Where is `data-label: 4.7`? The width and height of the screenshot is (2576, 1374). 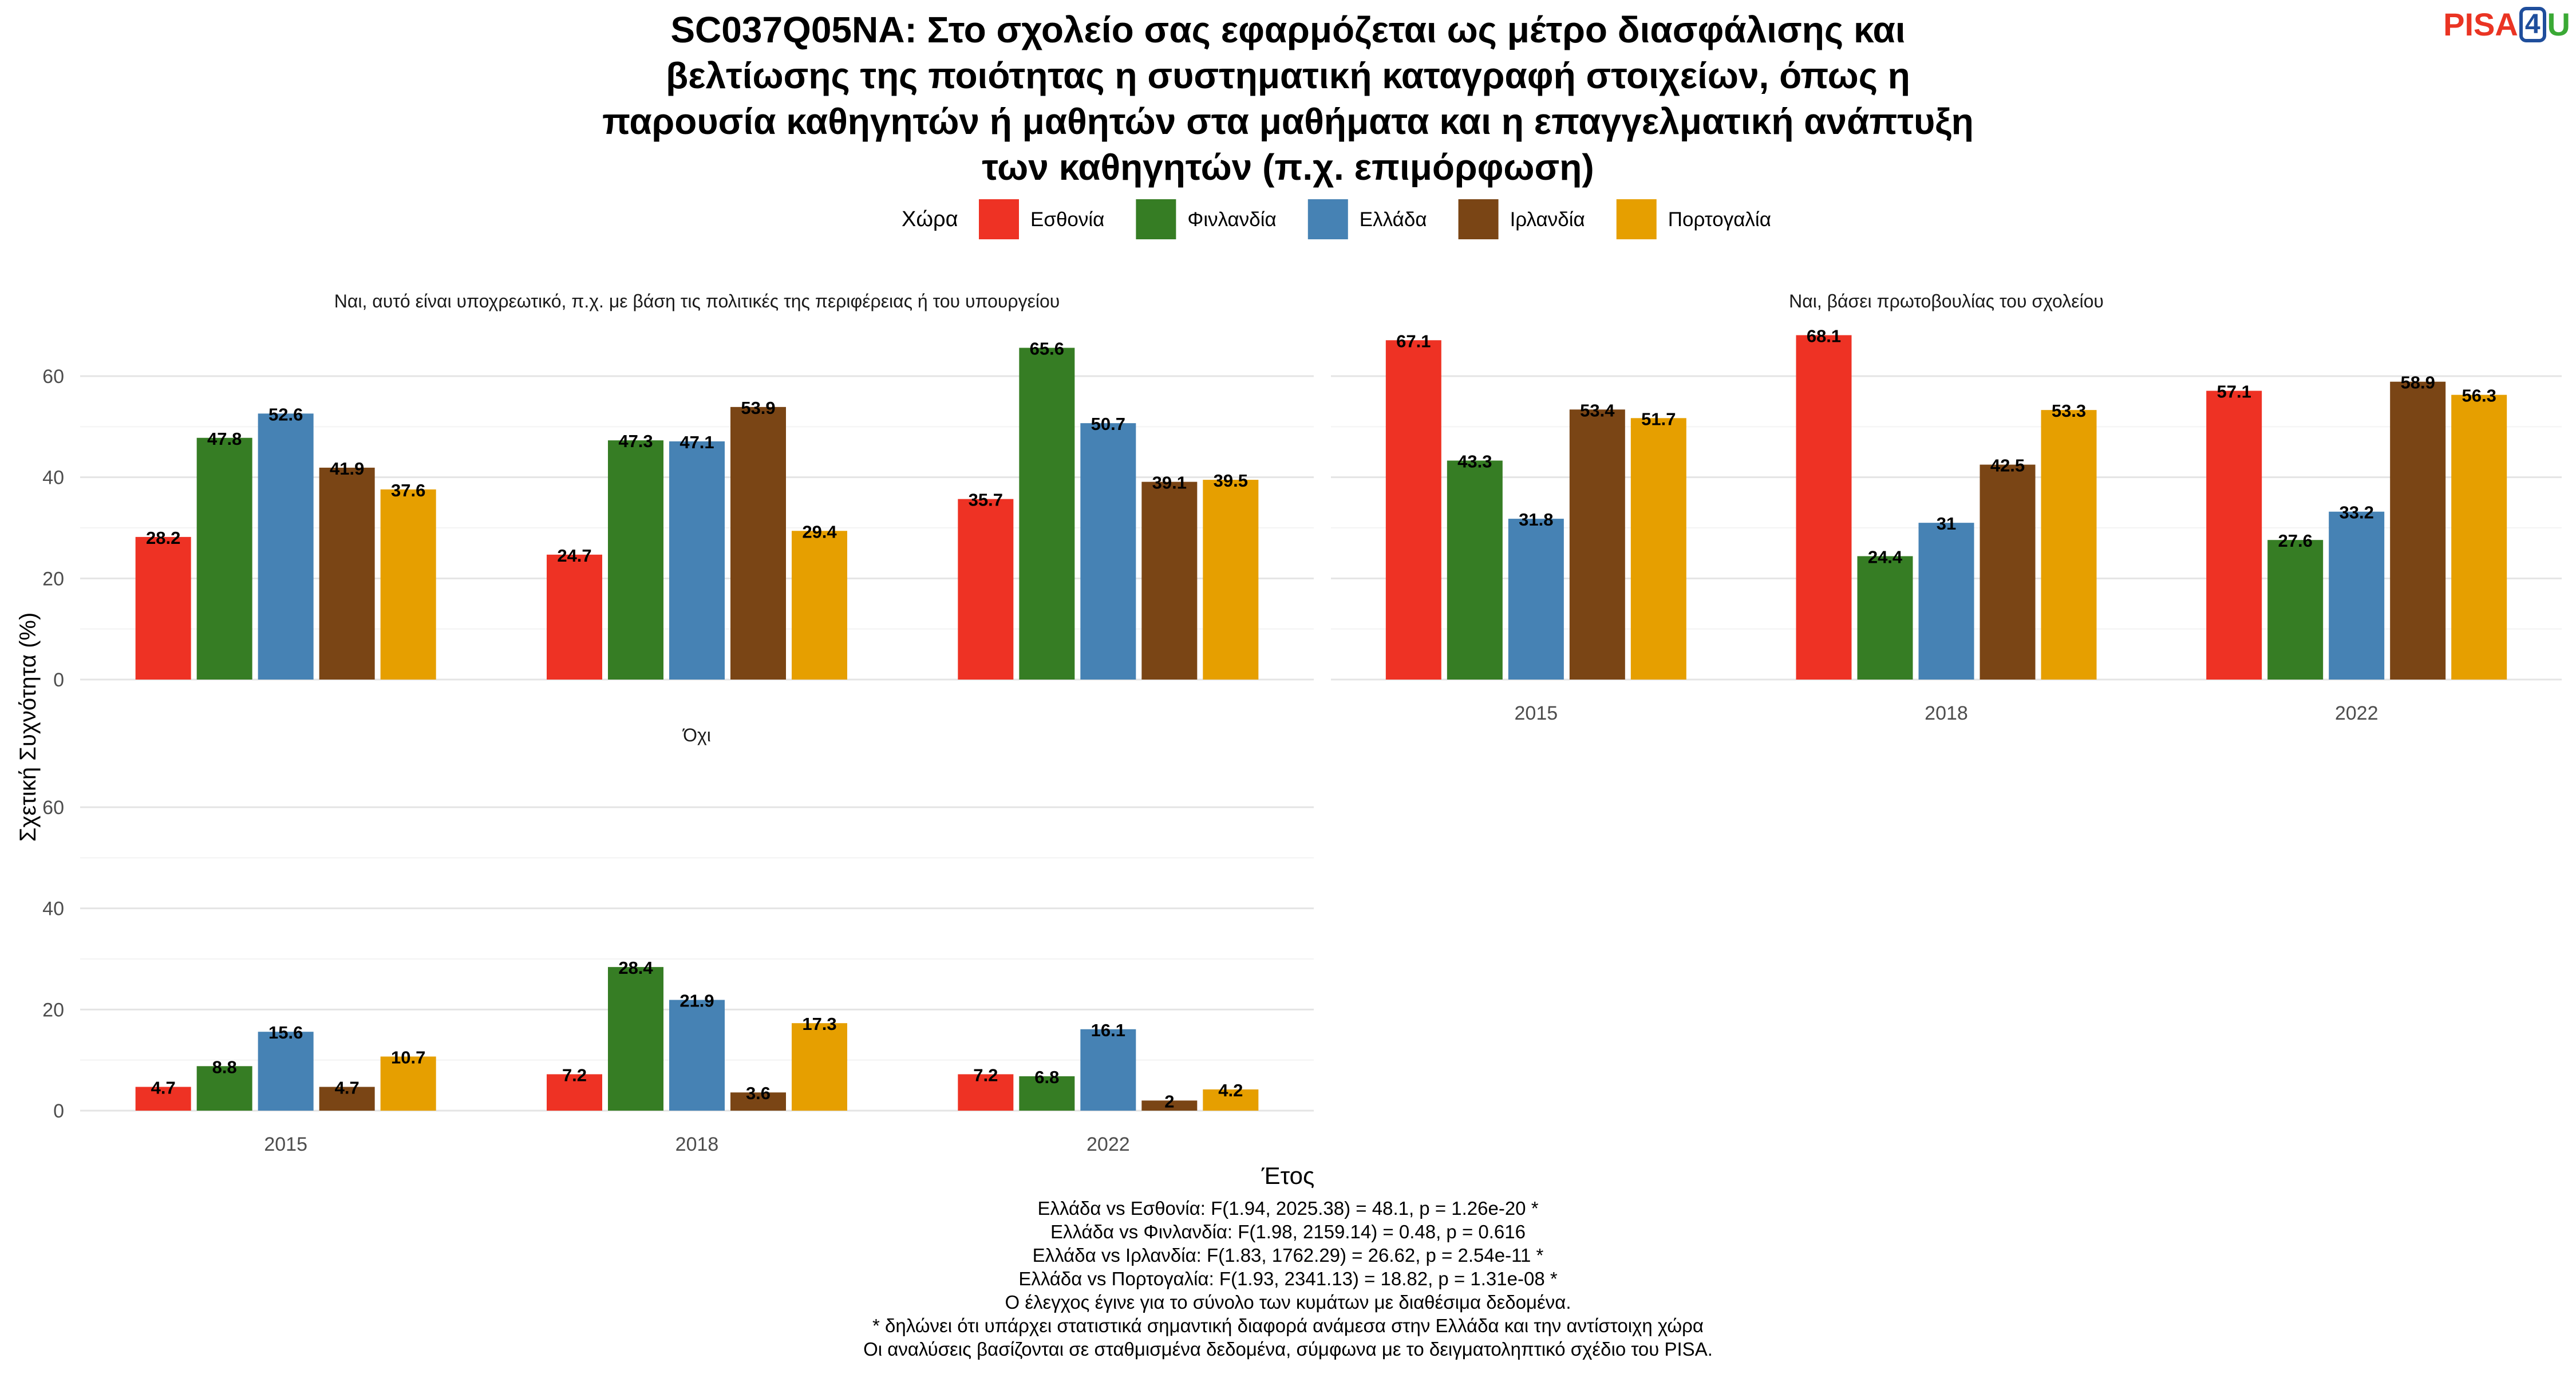 data-label: 4.7 is located at coordinates (347, 1087).